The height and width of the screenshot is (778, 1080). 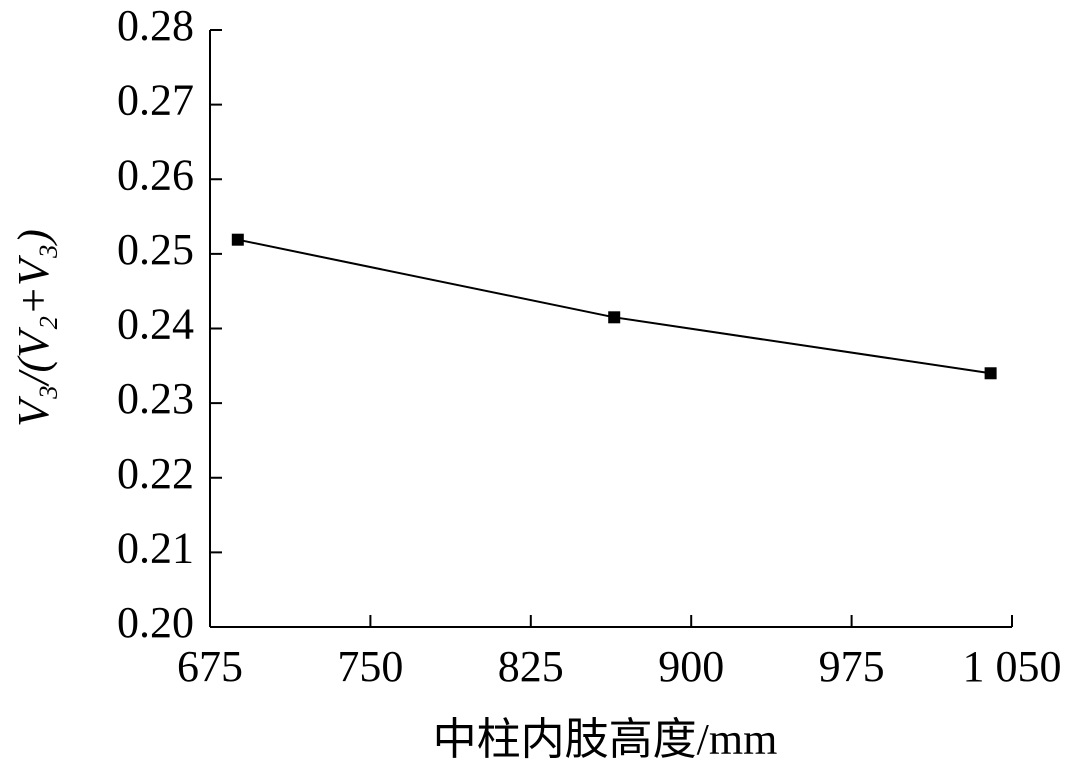 I want to click on y-tick-label: 0.24, so click(x=155, y=324).